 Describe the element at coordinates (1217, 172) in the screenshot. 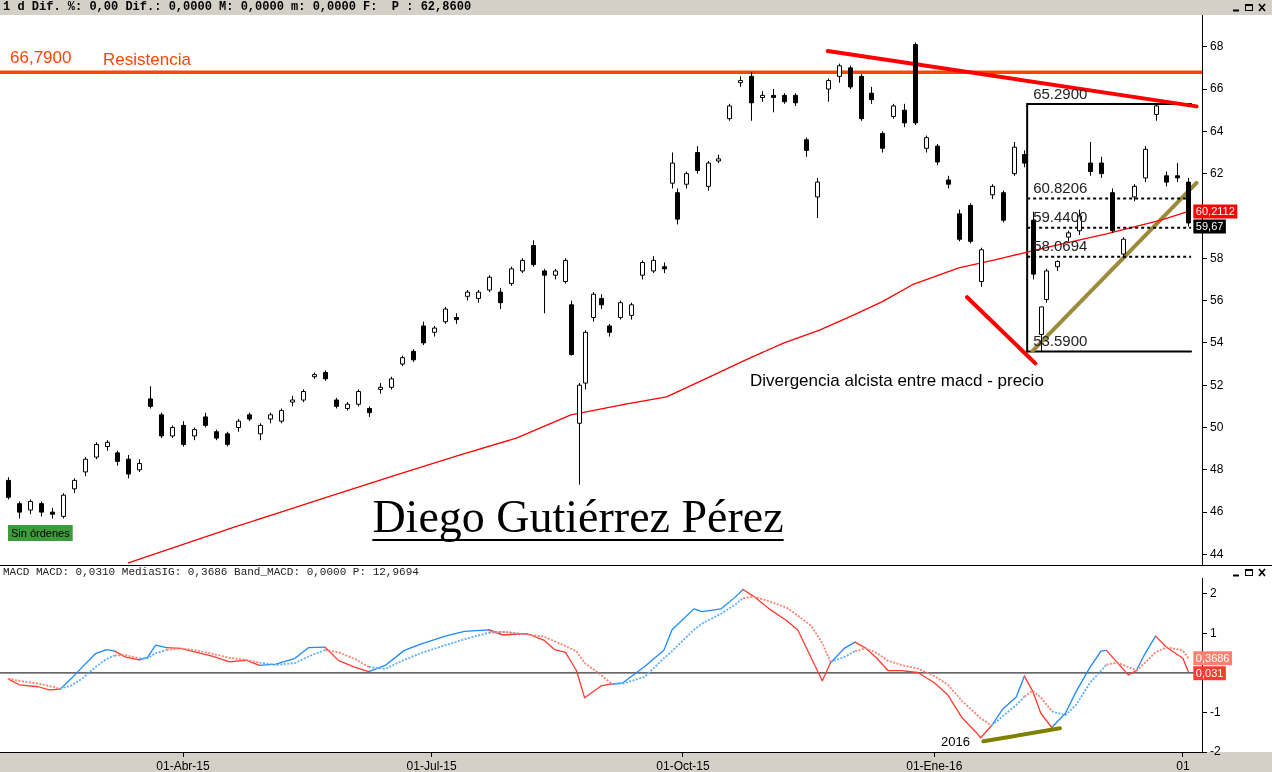

I see `y-tick-label: 62` at that location.